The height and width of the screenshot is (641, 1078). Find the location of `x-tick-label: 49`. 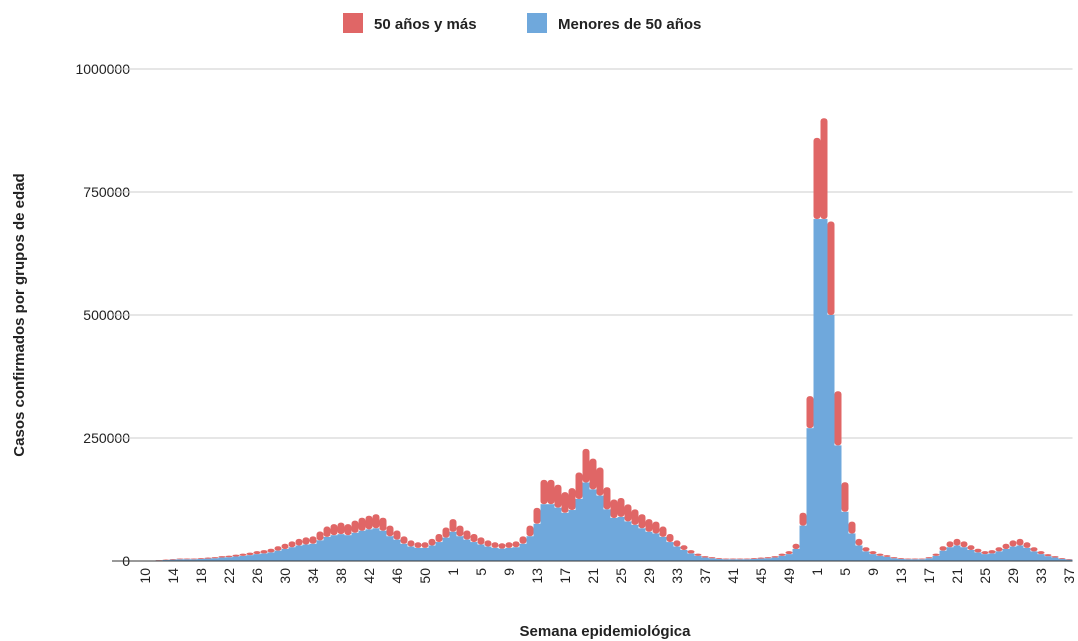

x-tick-label: 49 is located at coordinates (789, 576).